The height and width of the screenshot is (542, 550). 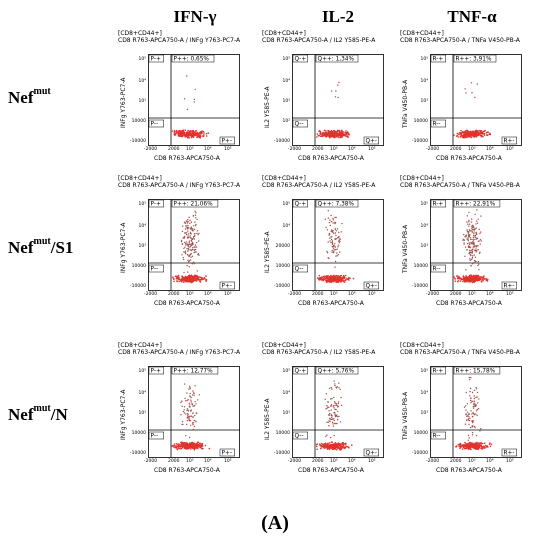 I want to click on quadrant-label-lower-left: Q--, so click(x=299, y=270).